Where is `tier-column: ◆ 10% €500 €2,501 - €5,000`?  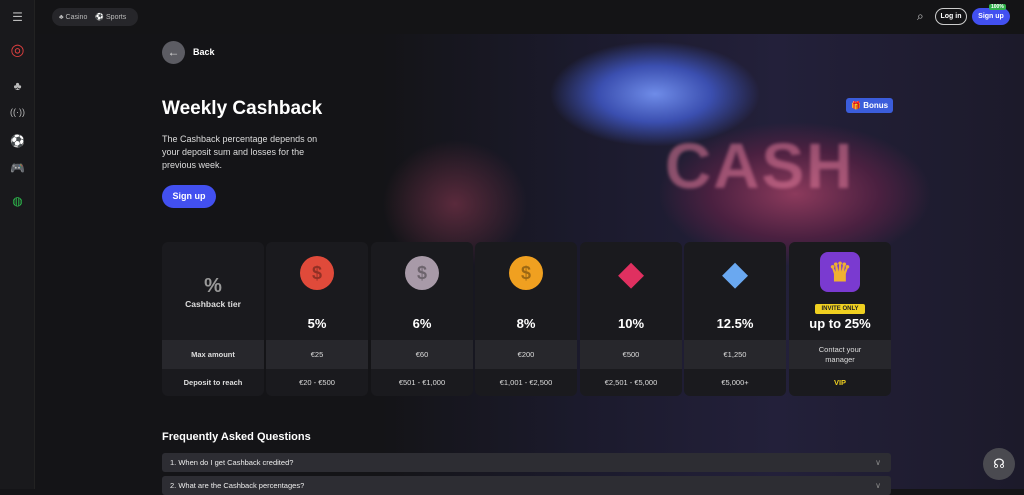 tier-column: ◆ 10% €500 €2,501 - €5,000 is located at coordinates (631, 319).